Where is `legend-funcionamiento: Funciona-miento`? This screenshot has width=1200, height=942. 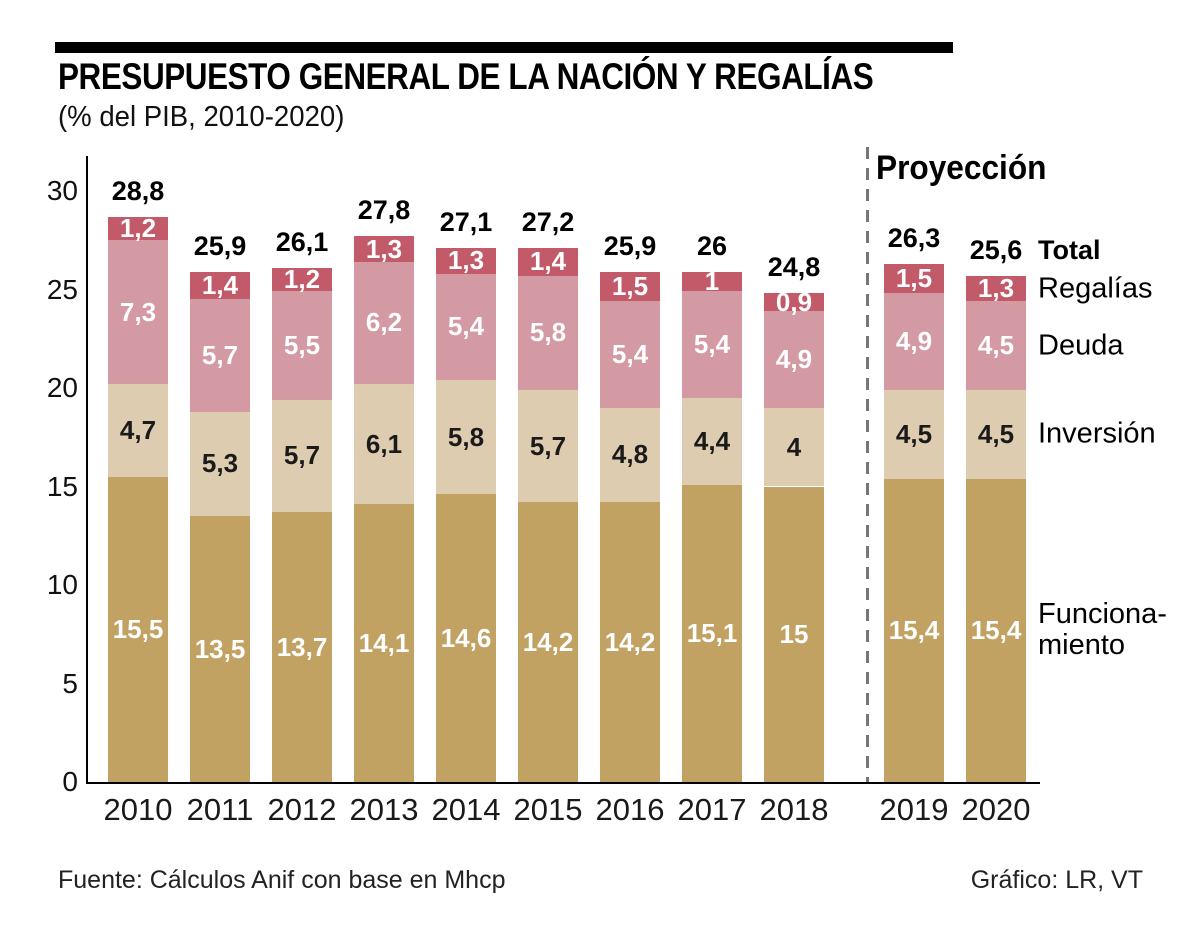 legend-funcionamiento: Funciona-miento is located at coordinates (1102, 630).